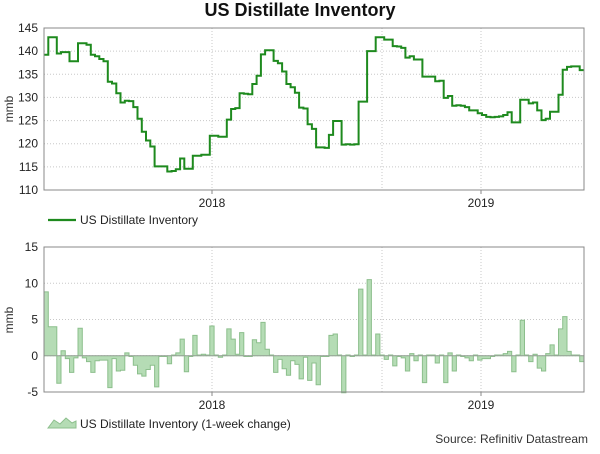  I want to click on top-y-axis-label: mmb, so click(9, 108).